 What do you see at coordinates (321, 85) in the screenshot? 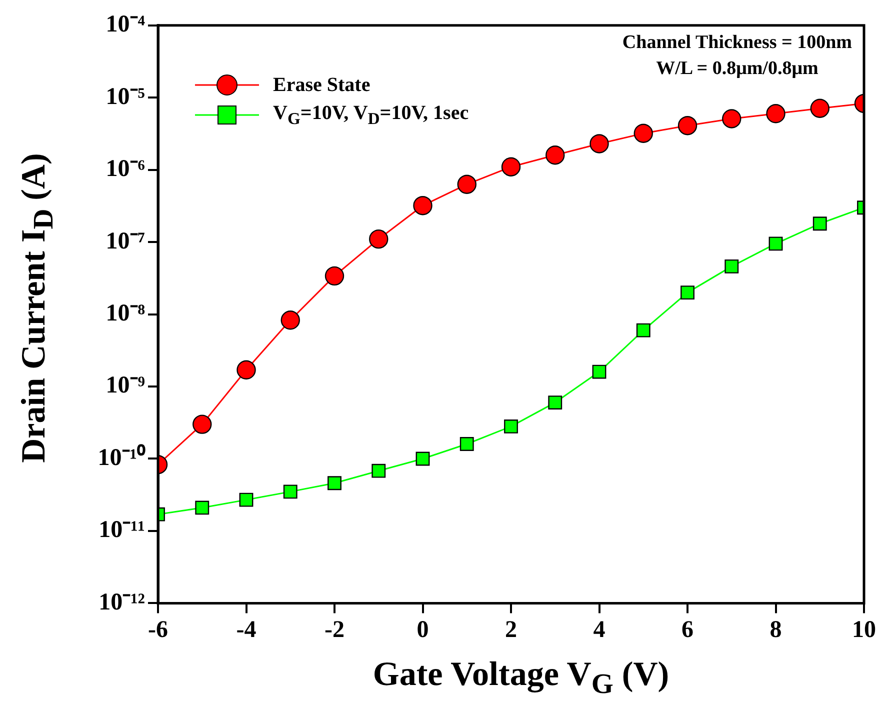
I see `legend-label: Erase State` at bounding box center [321, 85].